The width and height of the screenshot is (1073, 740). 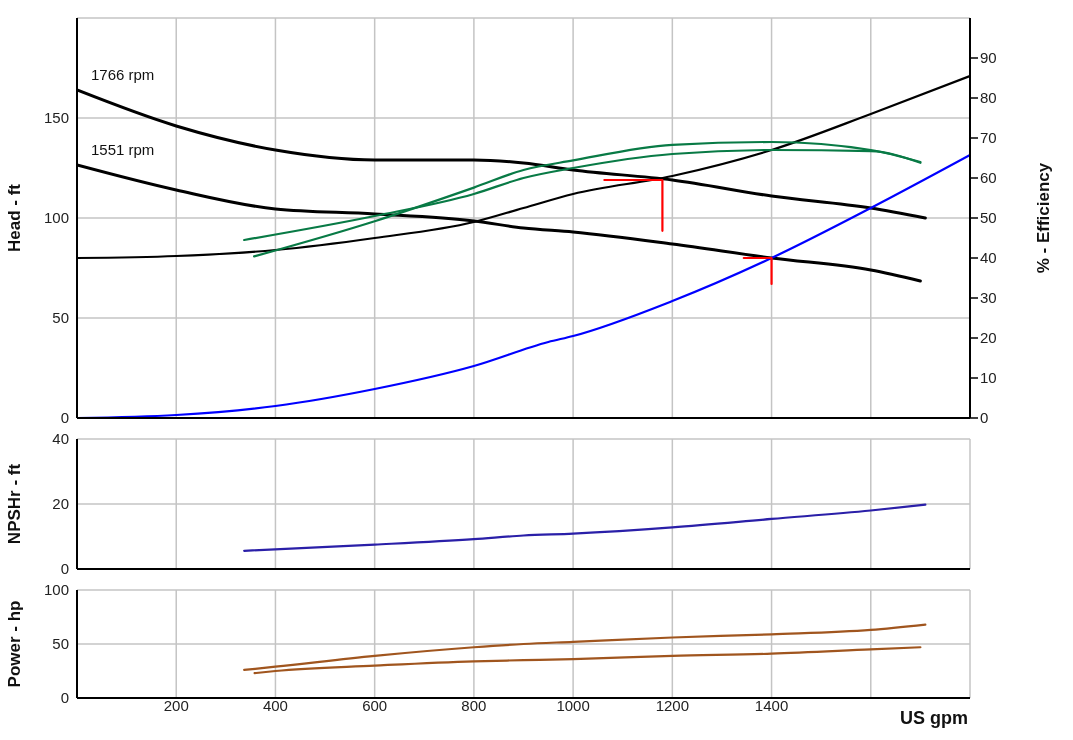 What do you see at coordinates (15, 644) in the screenshot?
I see `y-axis-title: Power - hp` at bounding box center [15, 644].